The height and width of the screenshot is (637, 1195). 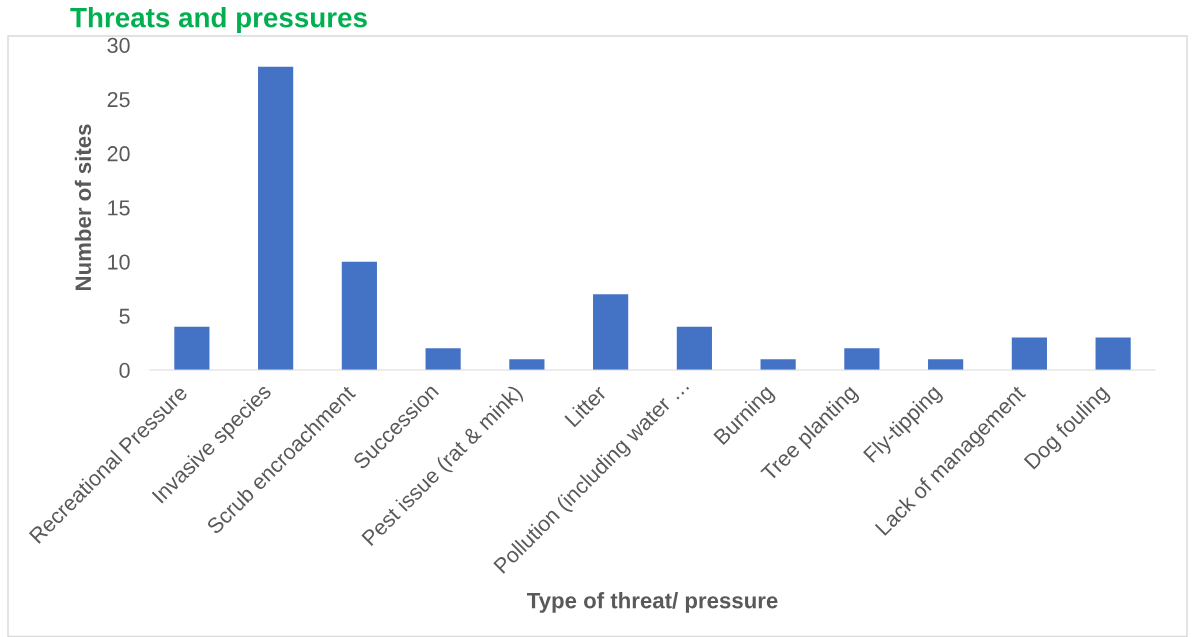 I want to click on y-tick-label: 20, so click(x=118, y=154).